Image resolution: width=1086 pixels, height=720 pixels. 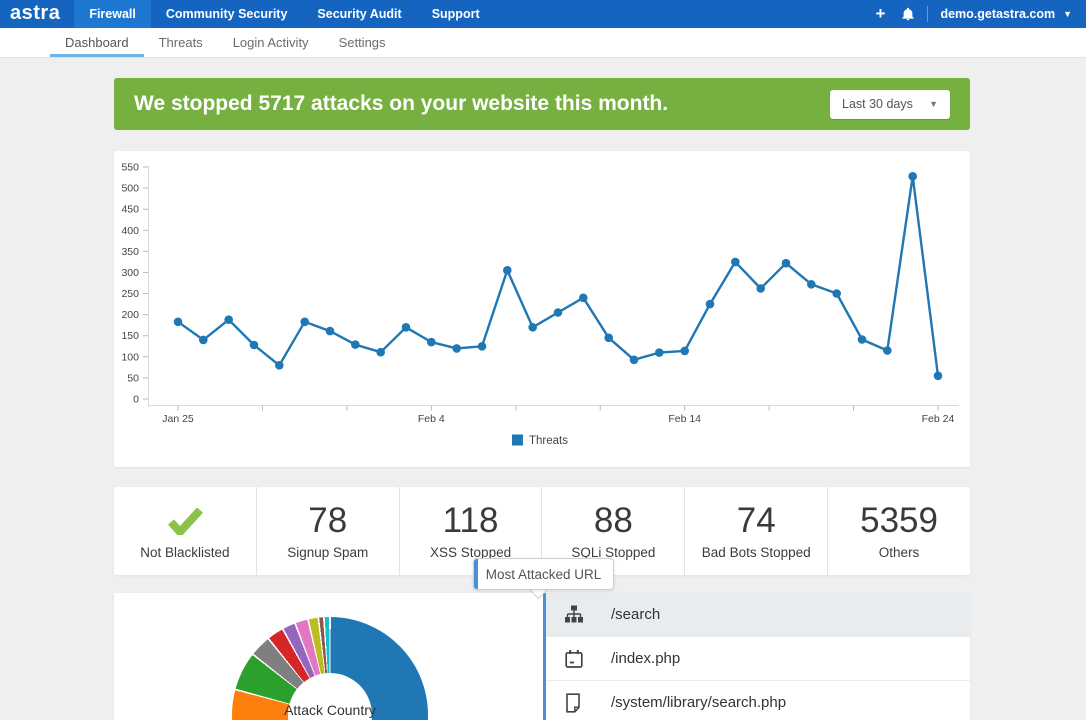 I want to click on account-menu: demo.getastra.com ▼, so click(x=1006, y=14).